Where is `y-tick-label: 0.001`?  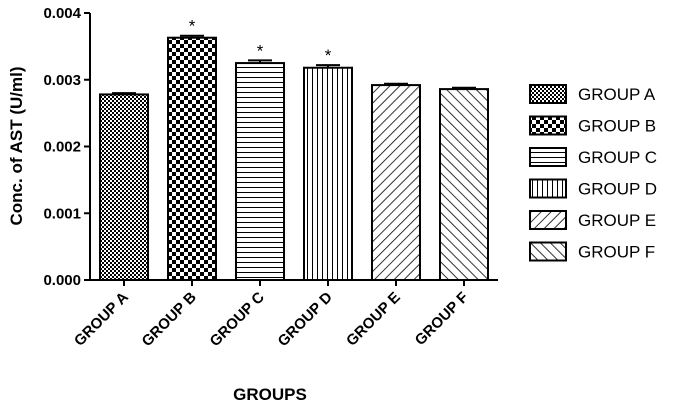
y-tick-label: 0.001 is located at coordinates (62, 213).